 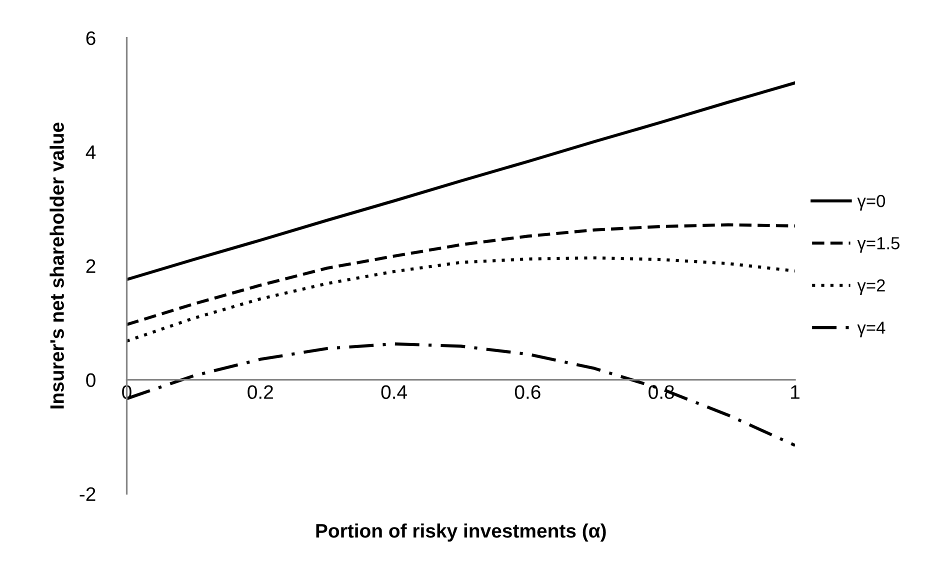 I want to click on y-tick-label: 4, so click(x=91, y=152).